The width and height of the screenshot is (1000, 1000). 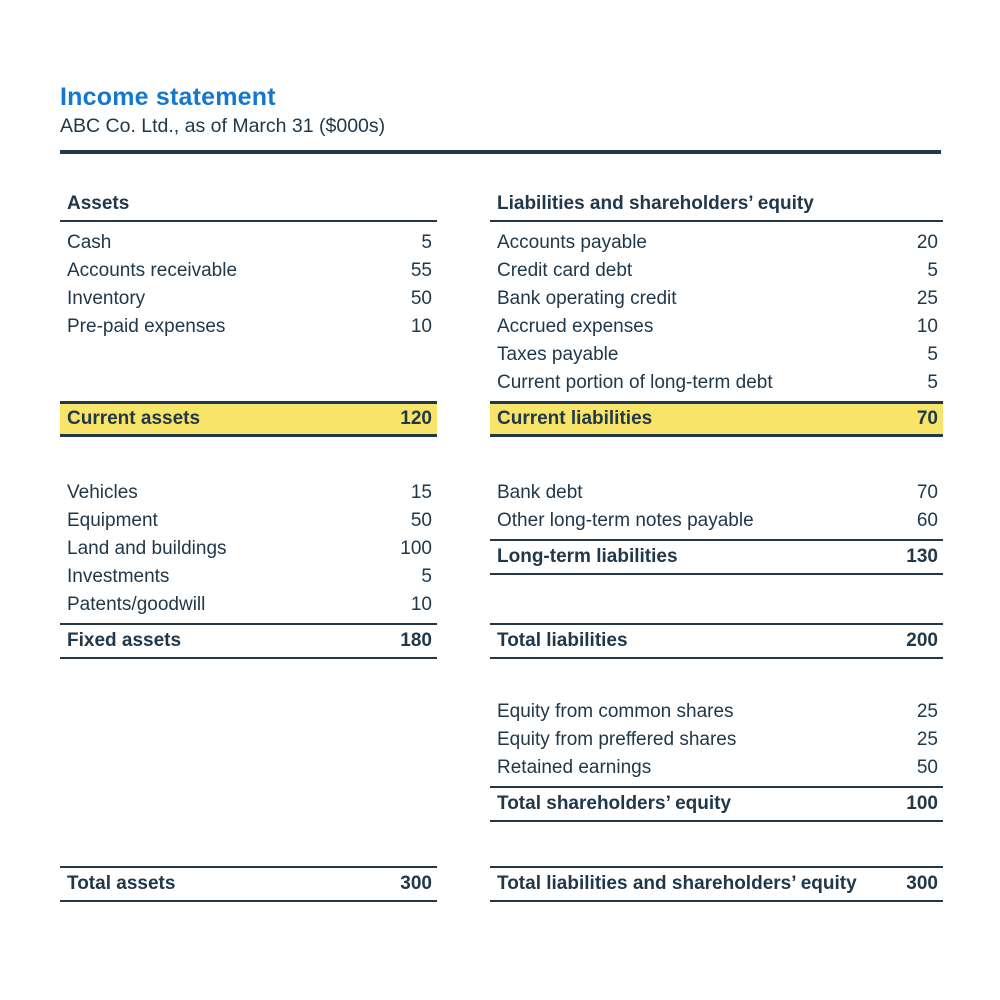 I want to click on row-current-portion-long-term-debt: Current portion of long-term debt 5, so click(x=716, y=383).